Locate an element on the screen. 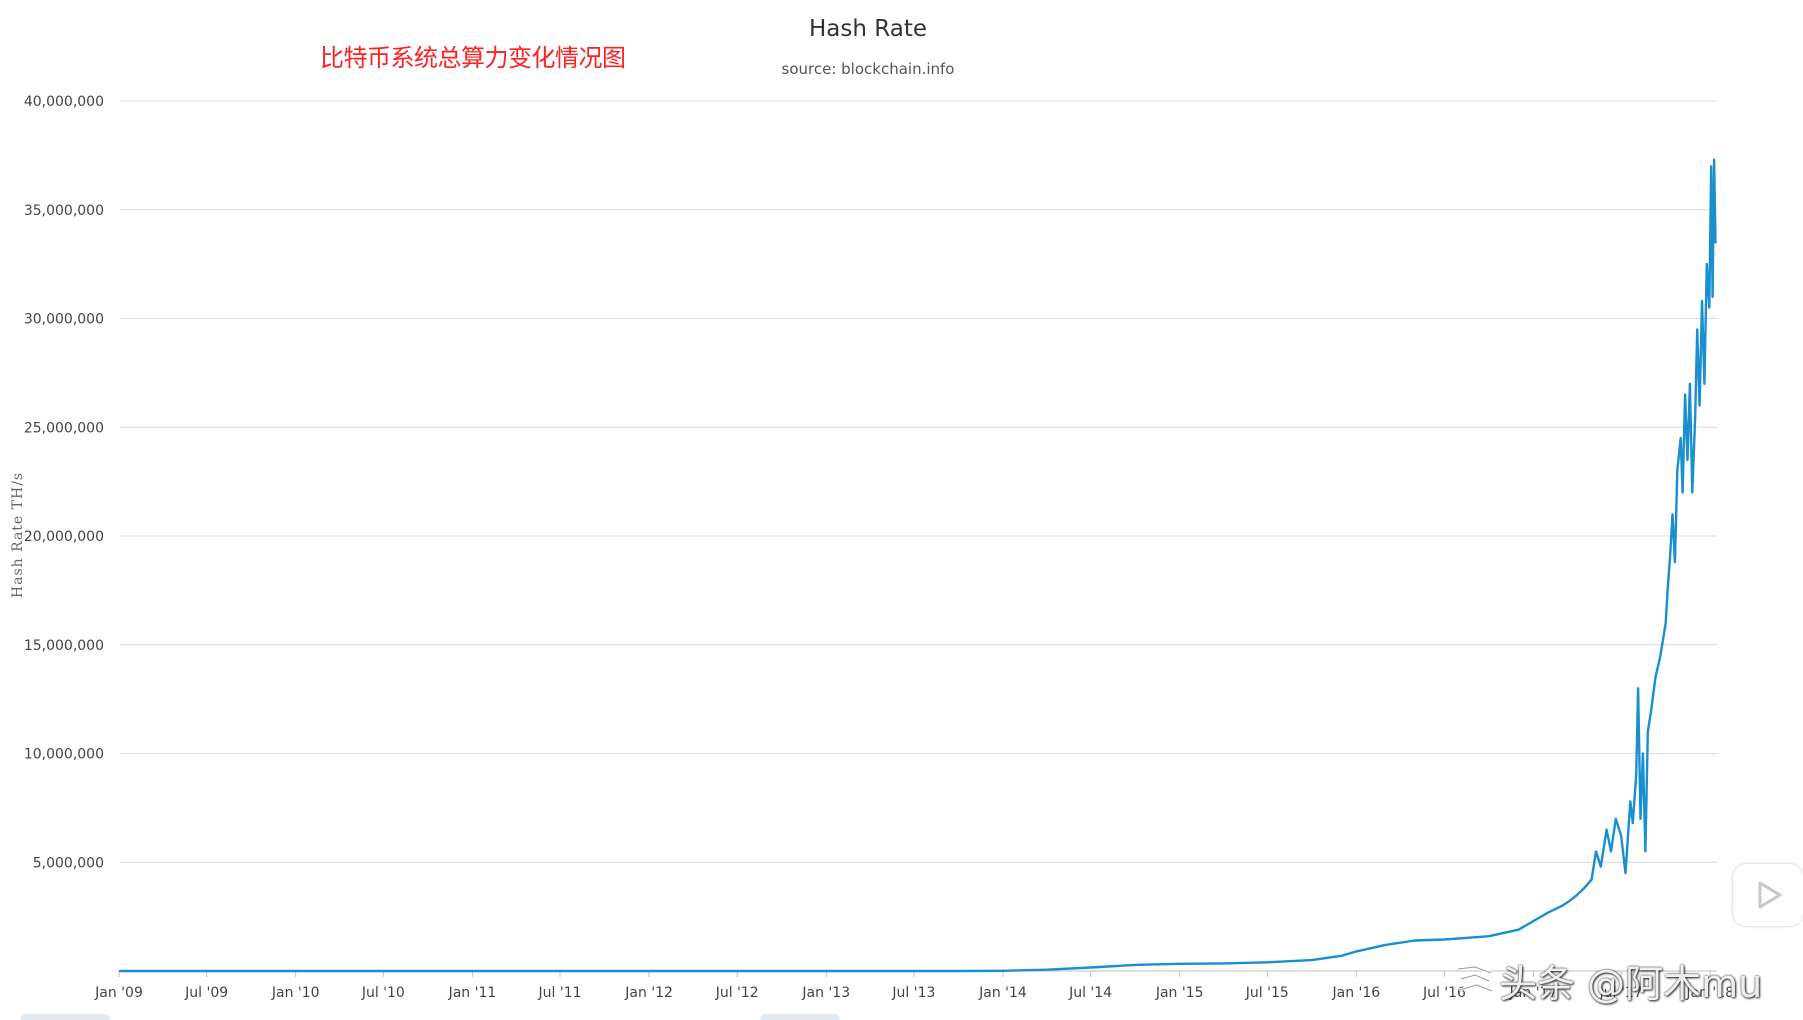 The width and height of the screenshot is (1803, 1020). y-tick-label: 15,000,000 is located at coordinates (64, 646).